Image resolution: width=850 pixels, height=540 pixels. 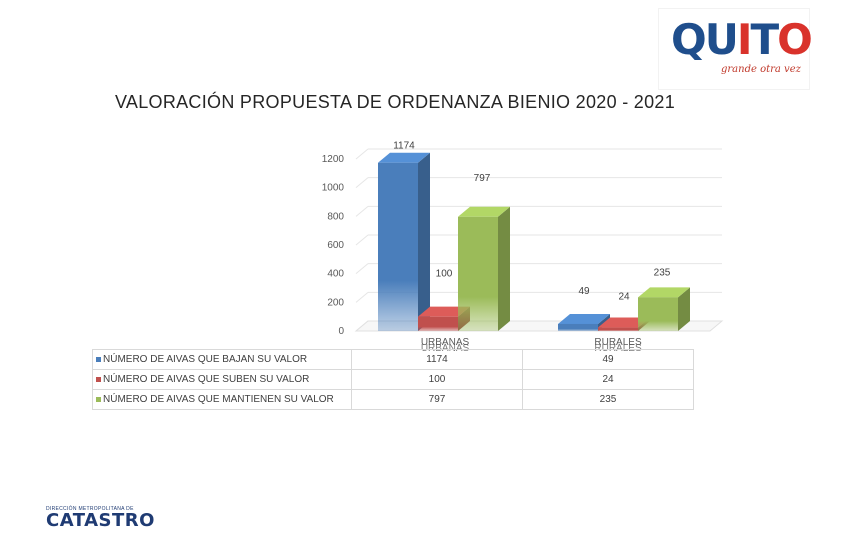 I want to click on legend-series-name: NÚMERO DE AIVAS QUE BAJAN SU VALOR, so click(x=205, y=359).